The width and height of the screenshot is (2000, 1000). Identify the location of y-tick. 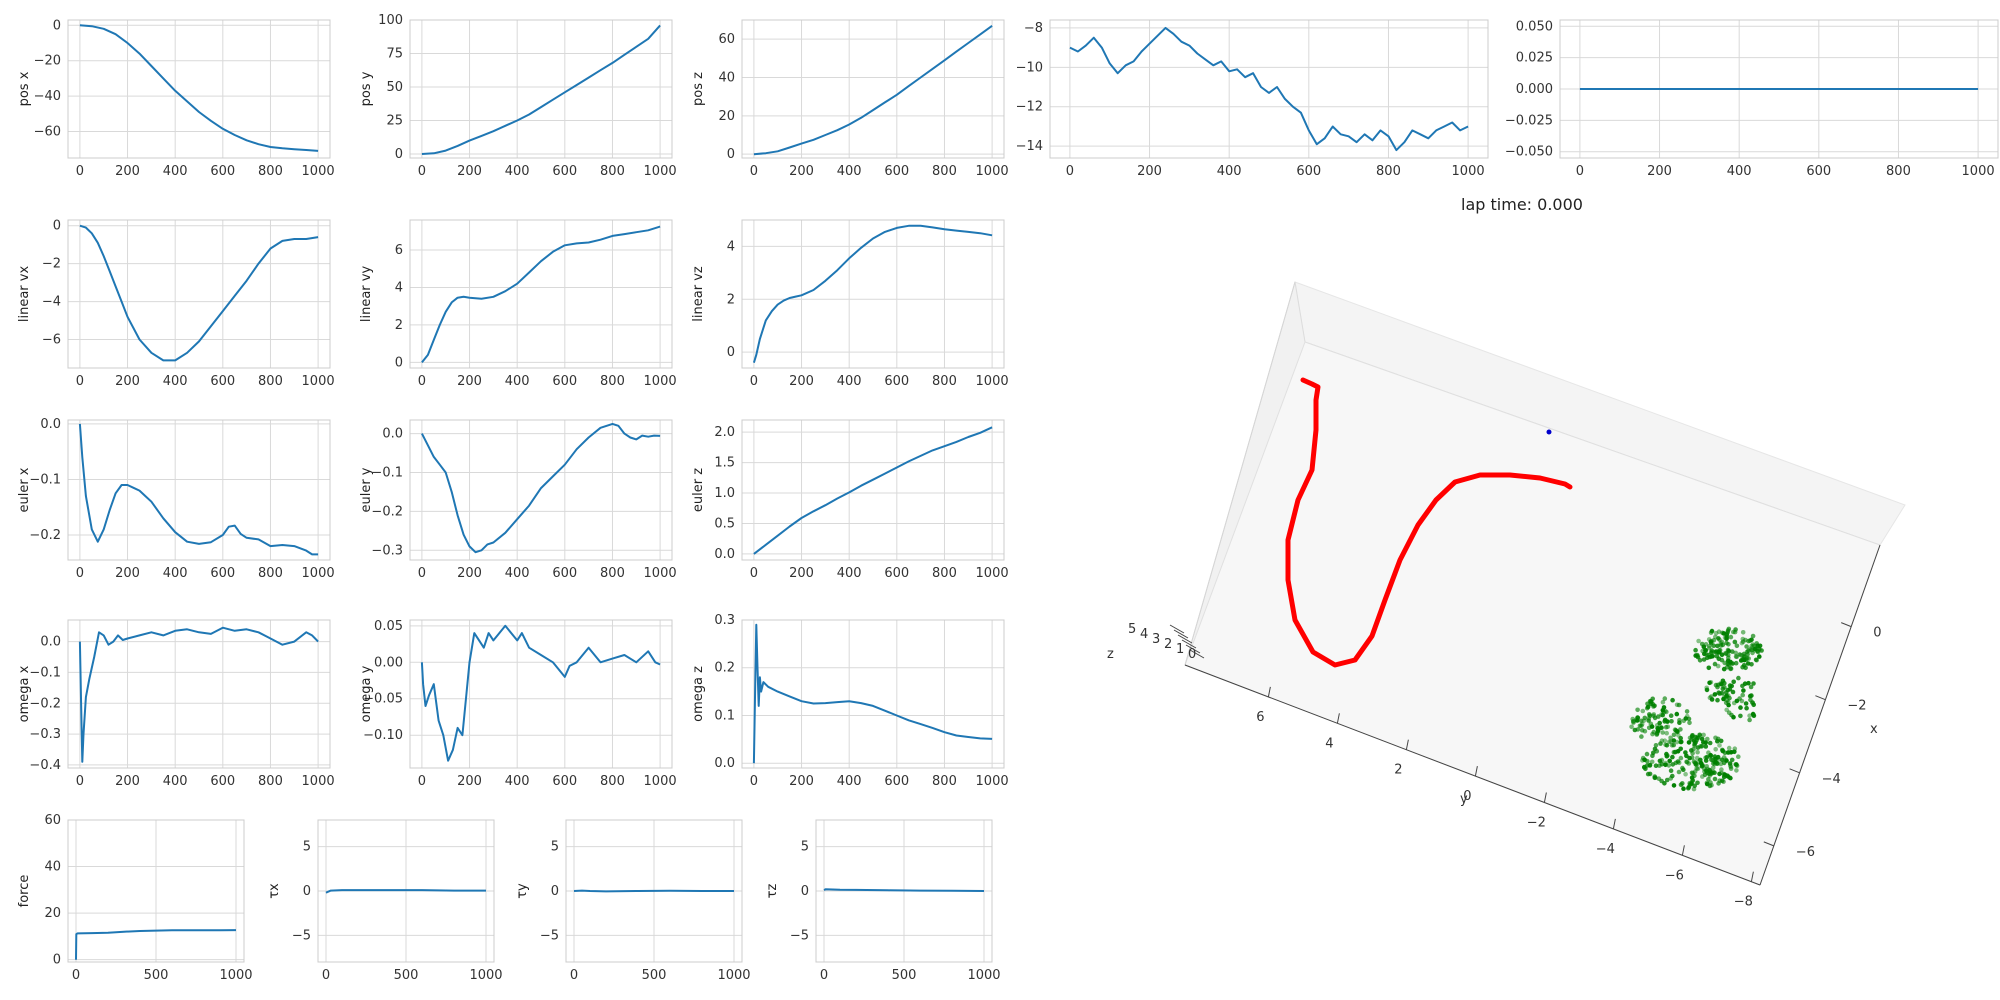
(1338, 718).